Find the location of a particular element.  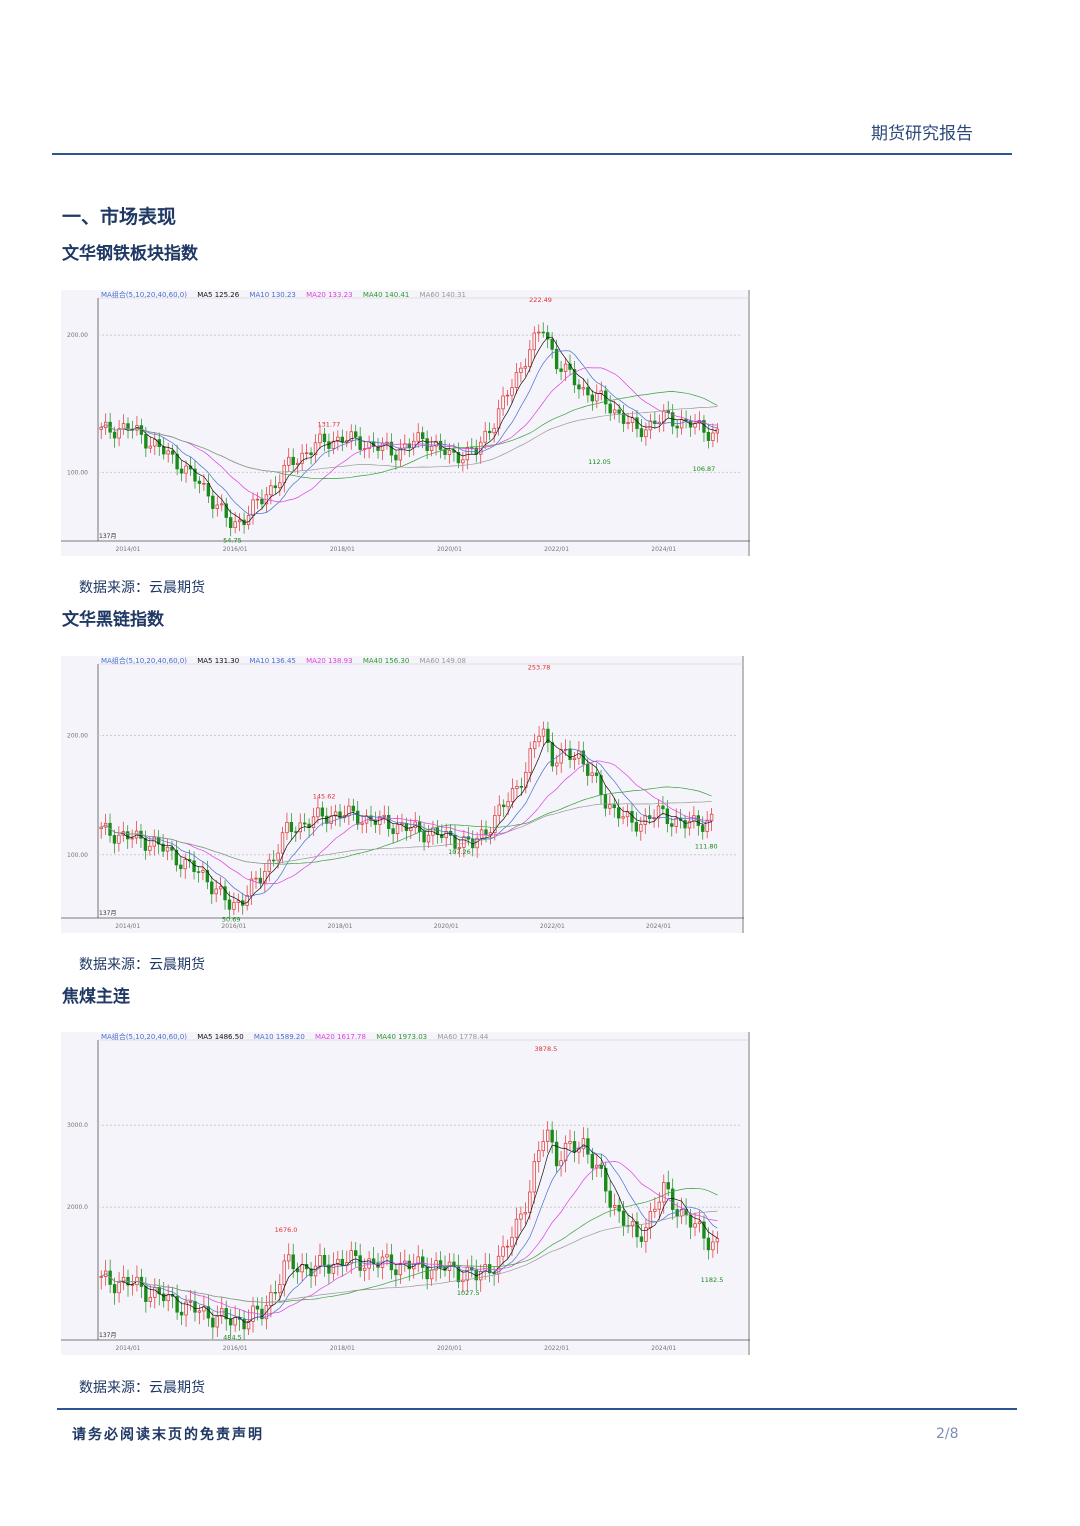

ma10-value: MA10 136.45 is located at coordinates (272, 661).